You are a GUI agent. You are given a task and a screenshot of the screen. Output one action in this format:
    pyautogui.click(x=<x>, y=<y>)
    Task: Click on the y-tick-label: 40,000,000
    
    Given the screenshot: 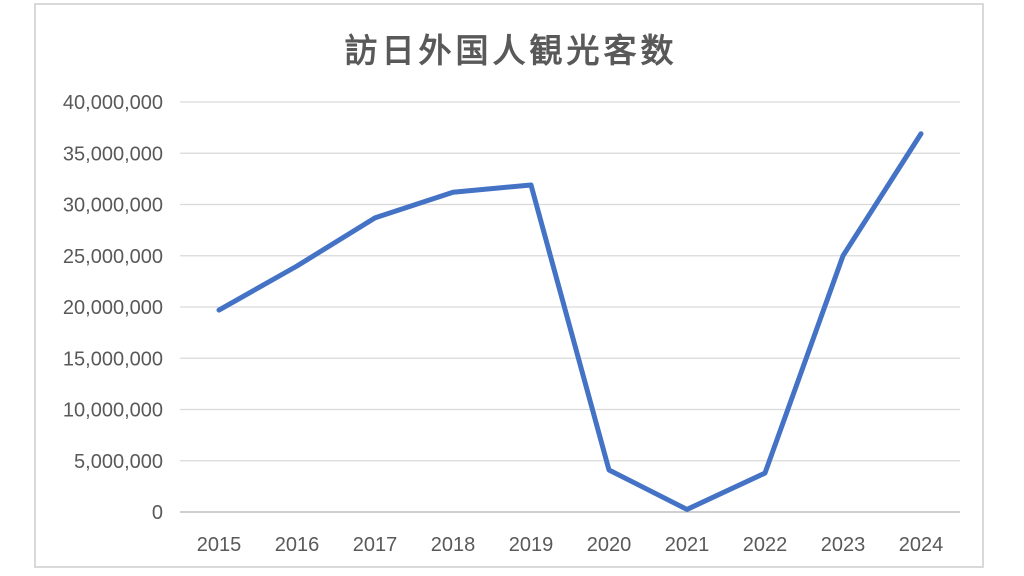 What is the action you would take?
    pyautogui.click(x=113, y=103)
    